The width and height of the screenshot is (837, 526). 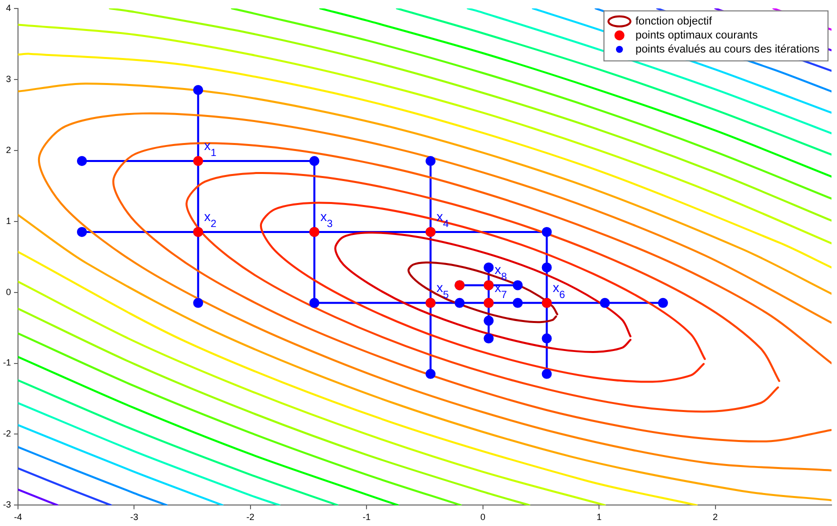 What do you see at coordinates (6, 363) in the screenshot?
I see `y-tick-label: -1` at bounding box center [6, 363].